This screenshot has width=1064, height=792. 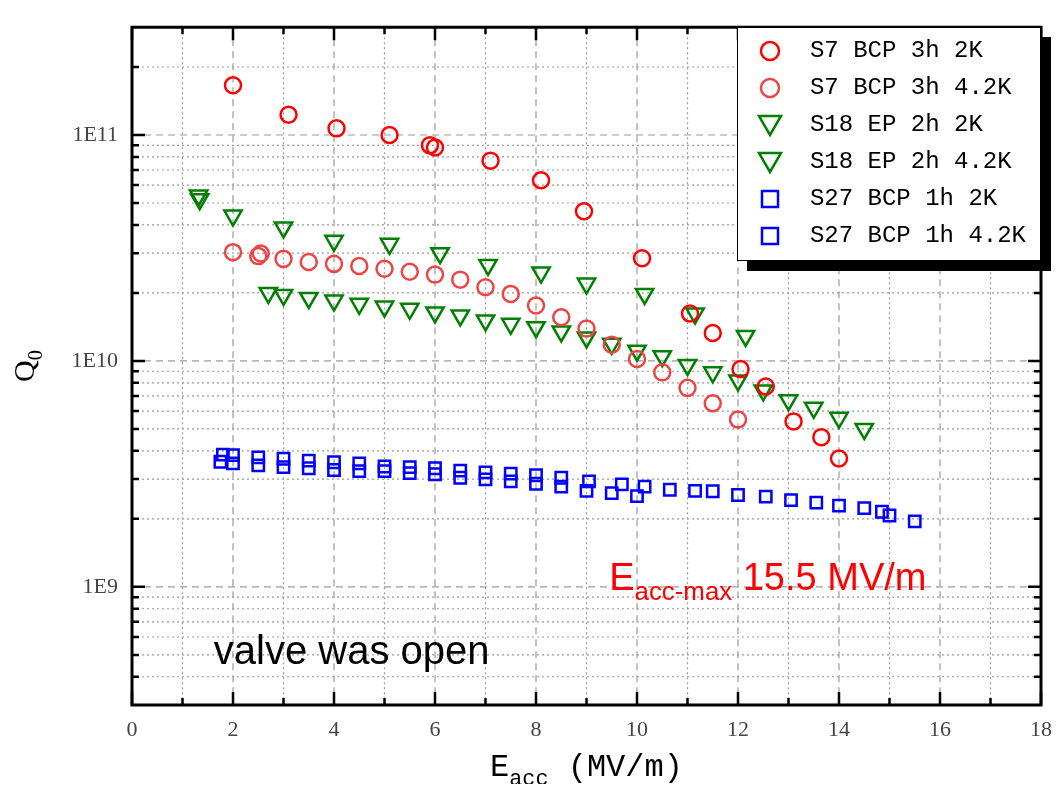 What do you see at coordinates (435, 728) in the screenshot?
I see `x-tick-label: 6` at bounding box center [435, 728].